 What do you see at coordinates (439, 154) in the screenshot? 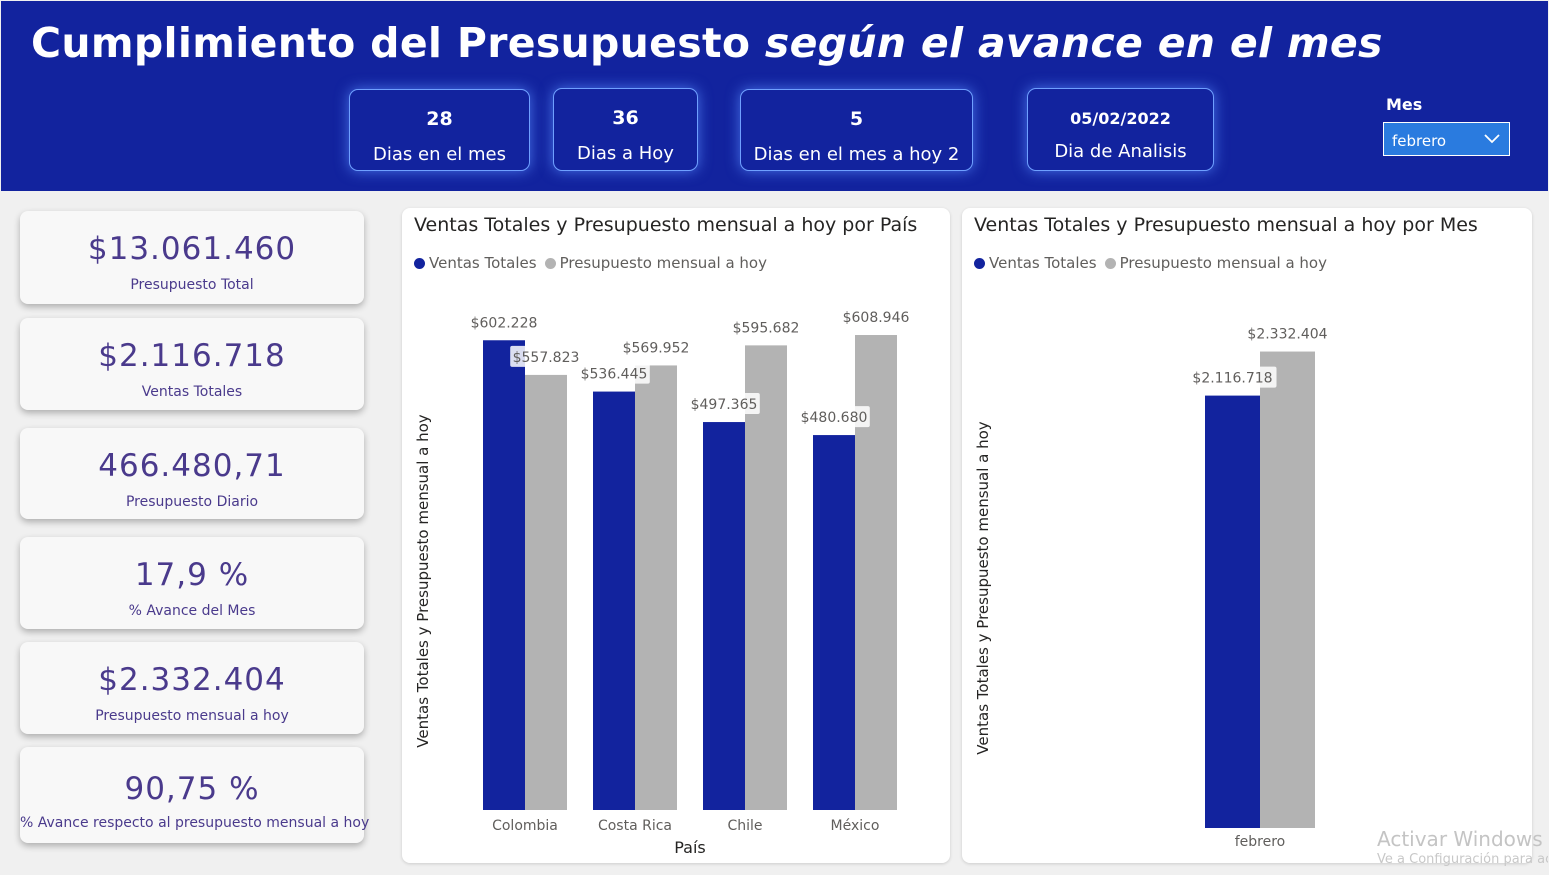
I see `card-label: Dias en el mes` at bounding box center [439, 154].